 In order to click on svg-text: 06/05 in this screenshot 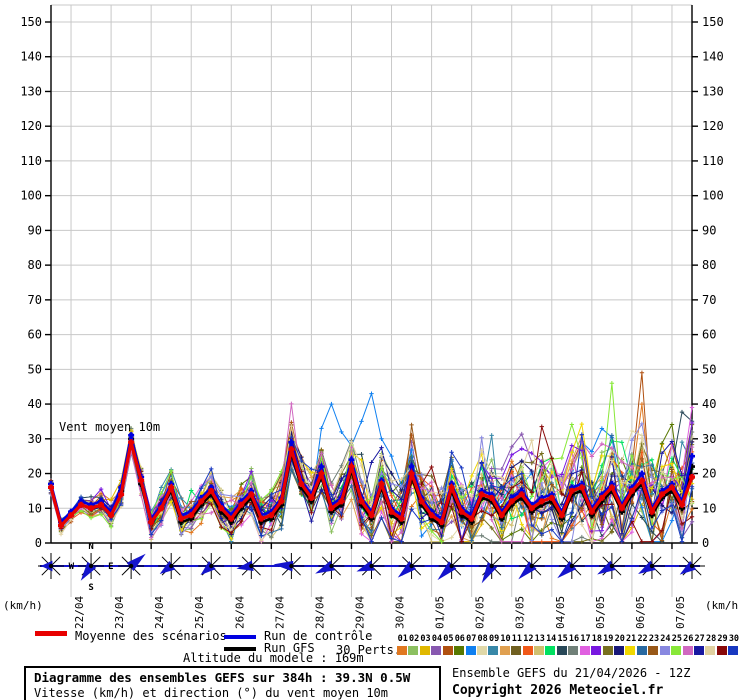, I will do `click(640, 612)`.